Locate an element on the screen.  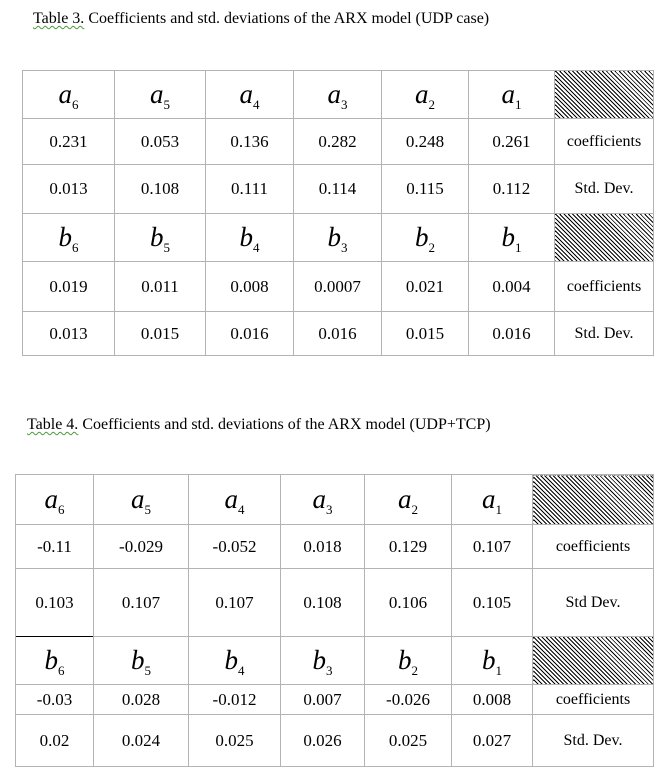
table-cell: 0.007 is located at coordinates (322, 699).